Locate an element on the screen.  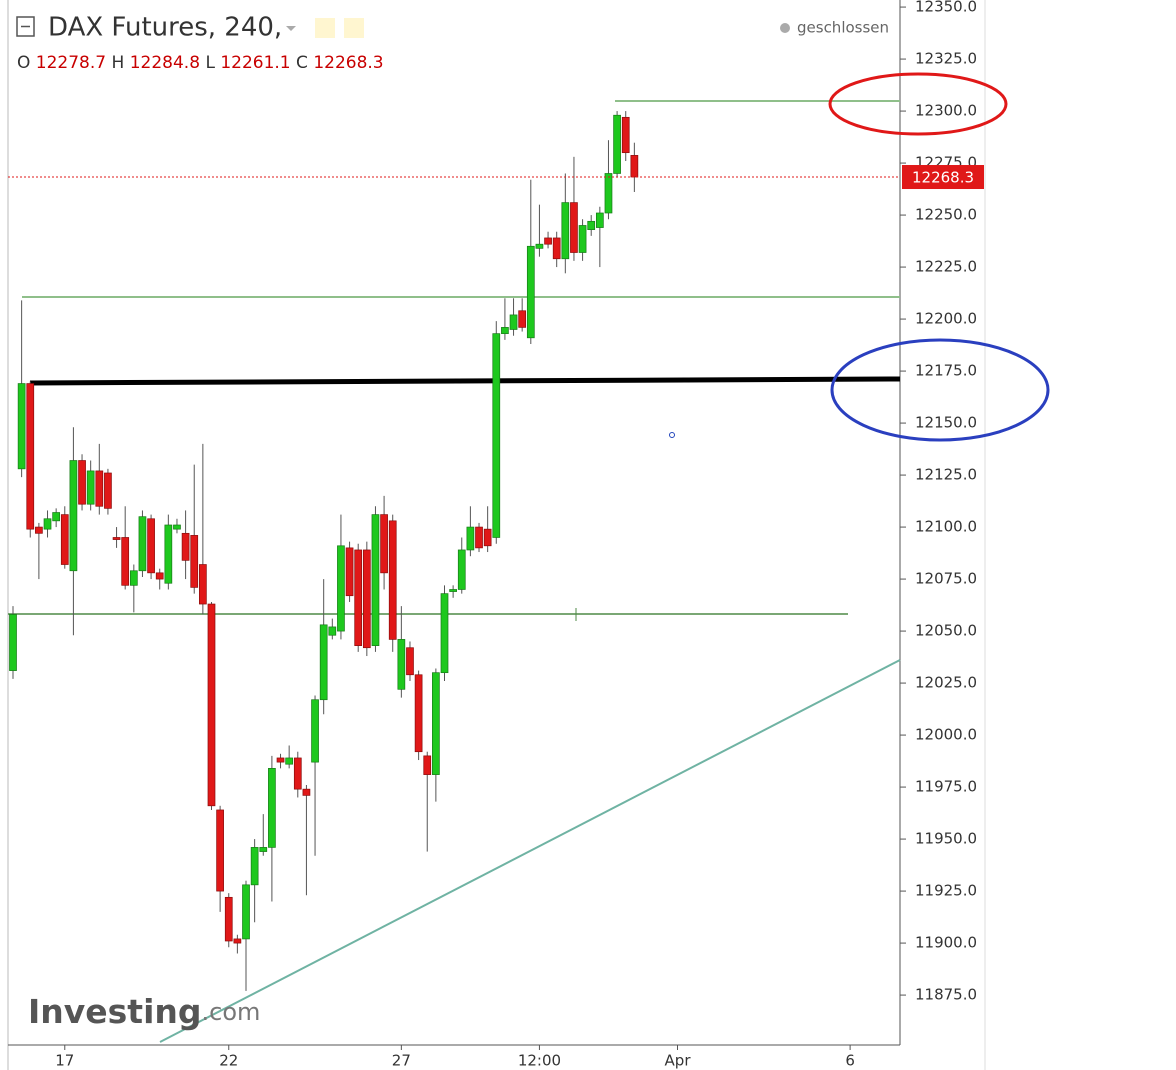
chart-title: DAX Futures, 240, is located at coordinates (165, 28).